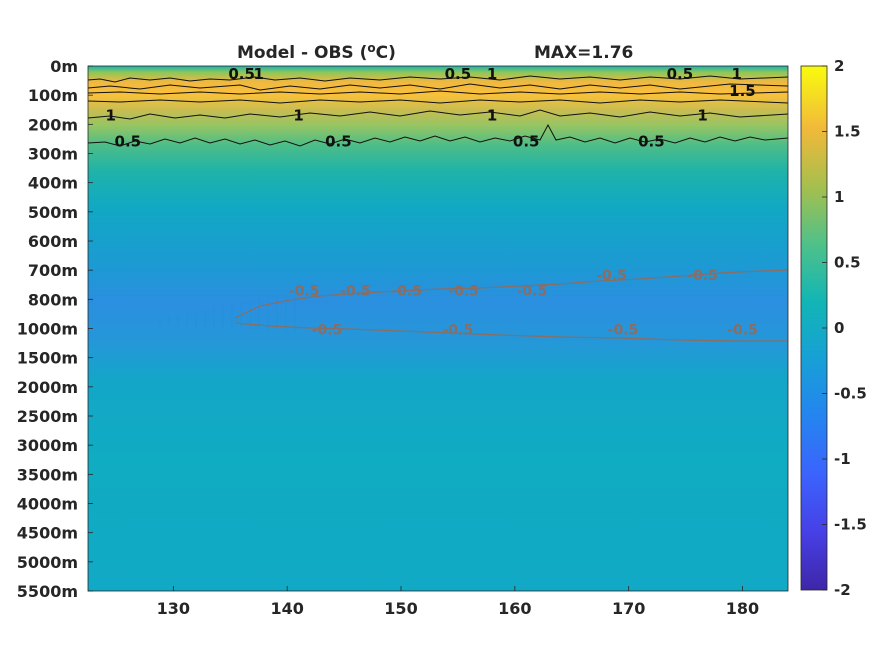  I want to click on y-tick-label: 3000m, so click(47, 445).